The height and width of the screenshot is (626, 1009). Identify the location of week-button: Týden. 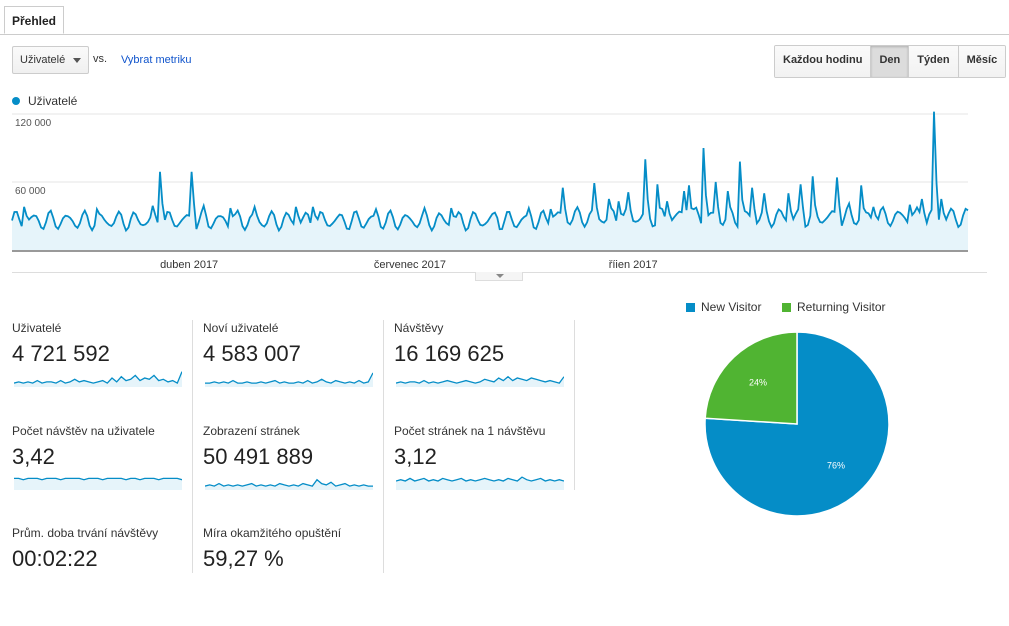
(933, 61).